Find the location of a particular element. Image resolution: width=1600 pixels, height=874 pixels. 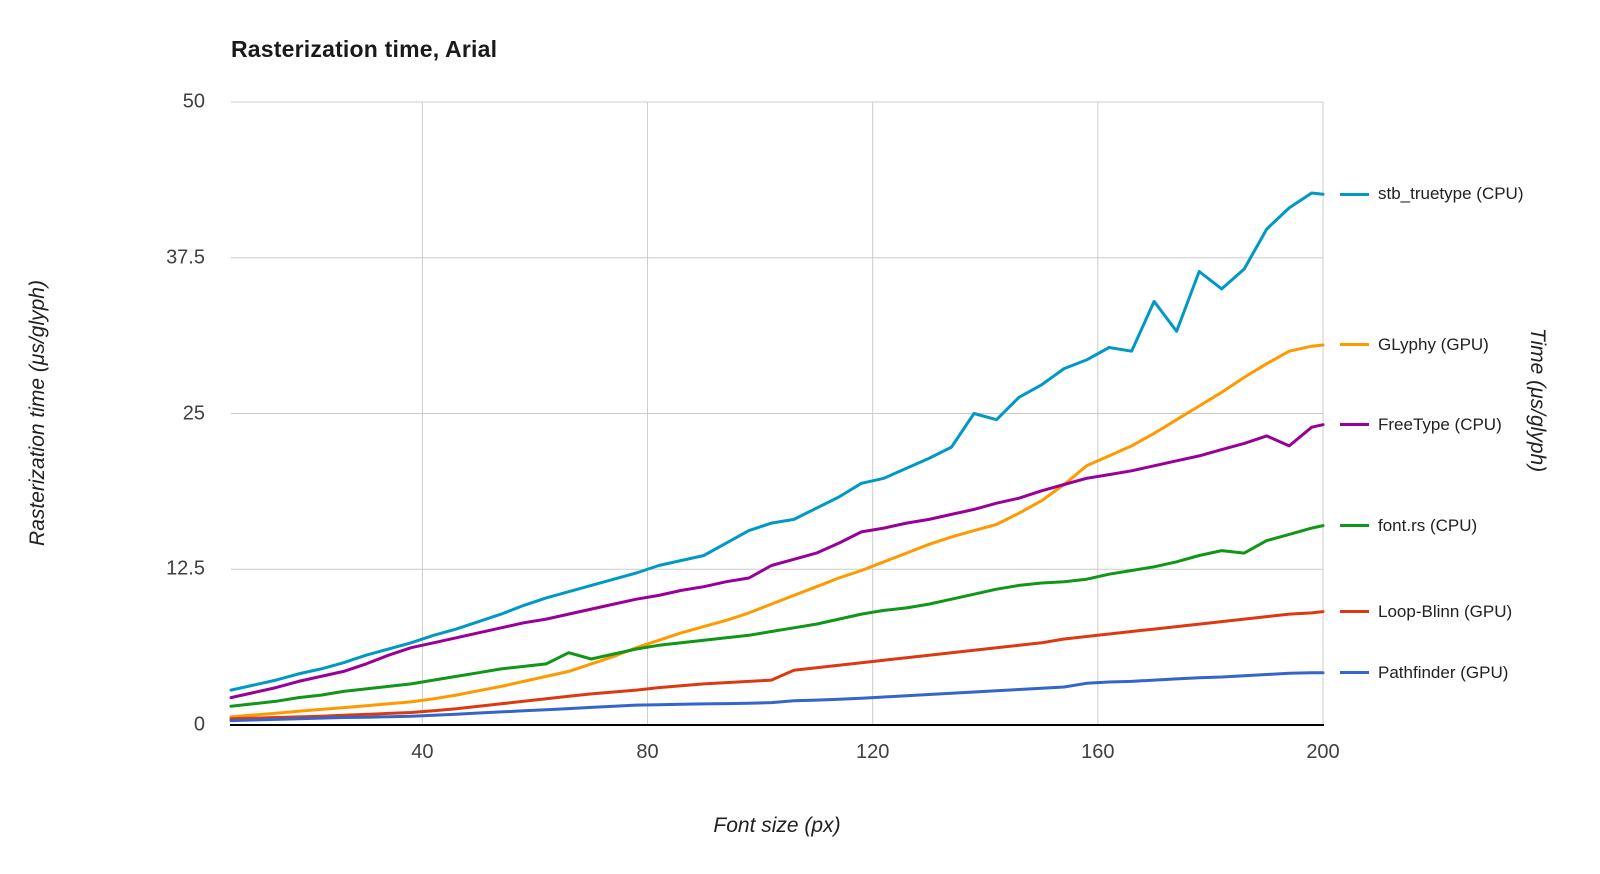

chart-title: Rasterization time, Arial is located at coordinates (364, 49).